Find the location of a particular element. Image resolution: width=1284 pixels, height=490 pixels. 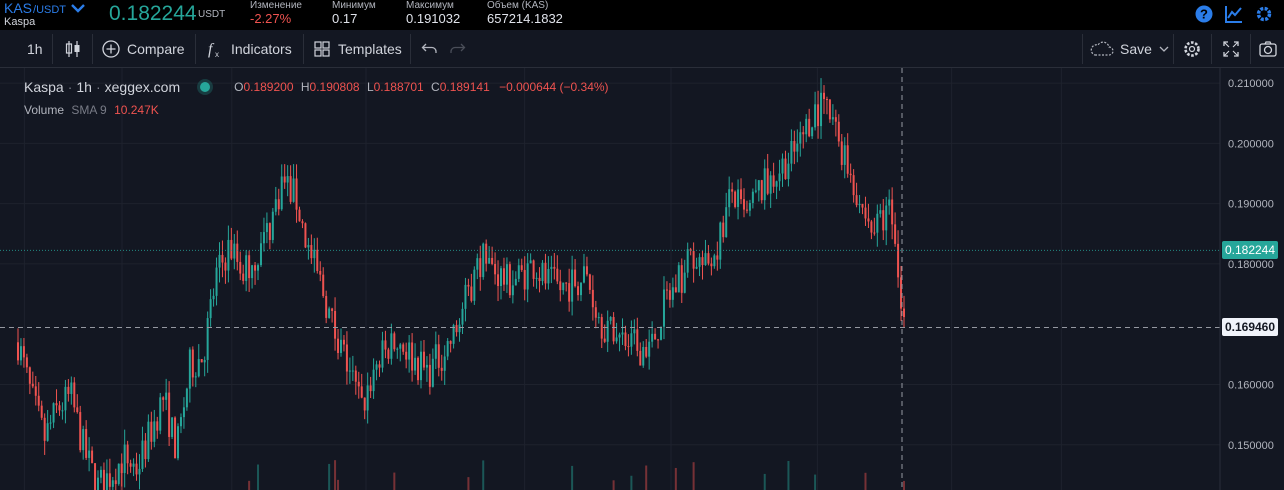

chart-line-icon is located at coordinates (1234, 14).